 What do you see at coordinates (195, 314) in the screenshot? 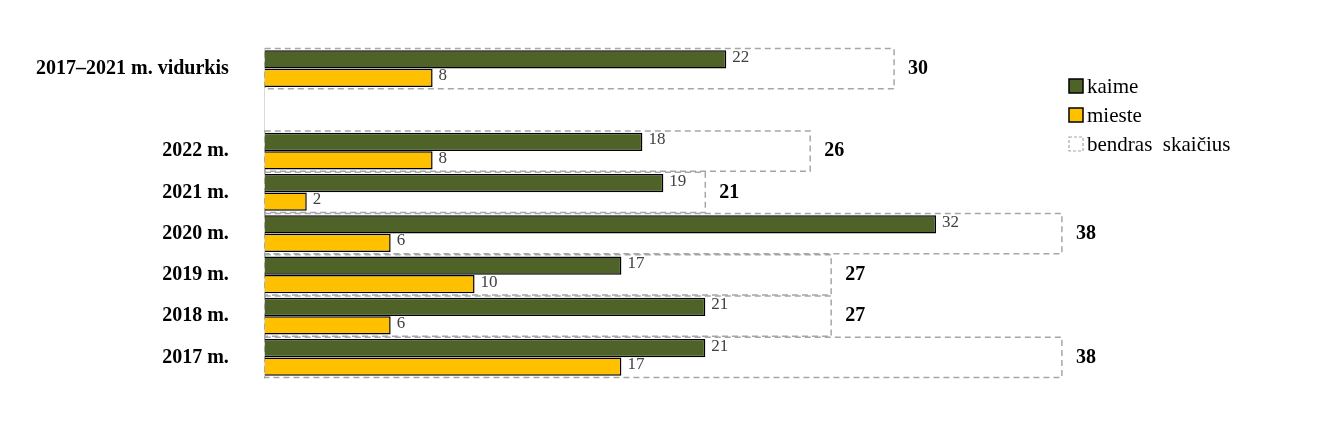
I see `y-tick-label: 2018 m.` at bounding box center [195, 314].